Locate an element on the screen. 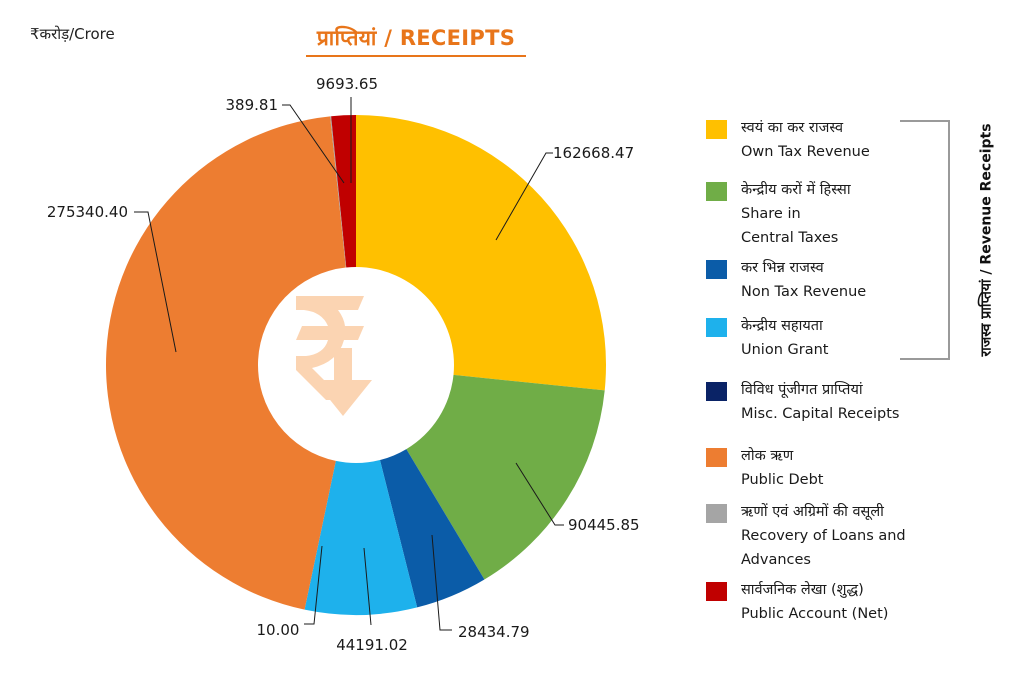 Image resolution: width=1024 pixels, height=686 pixels. legend-hindi-label: सार्वजनिक लेखा (शुद्ध) is located at coordinates (802, 590).